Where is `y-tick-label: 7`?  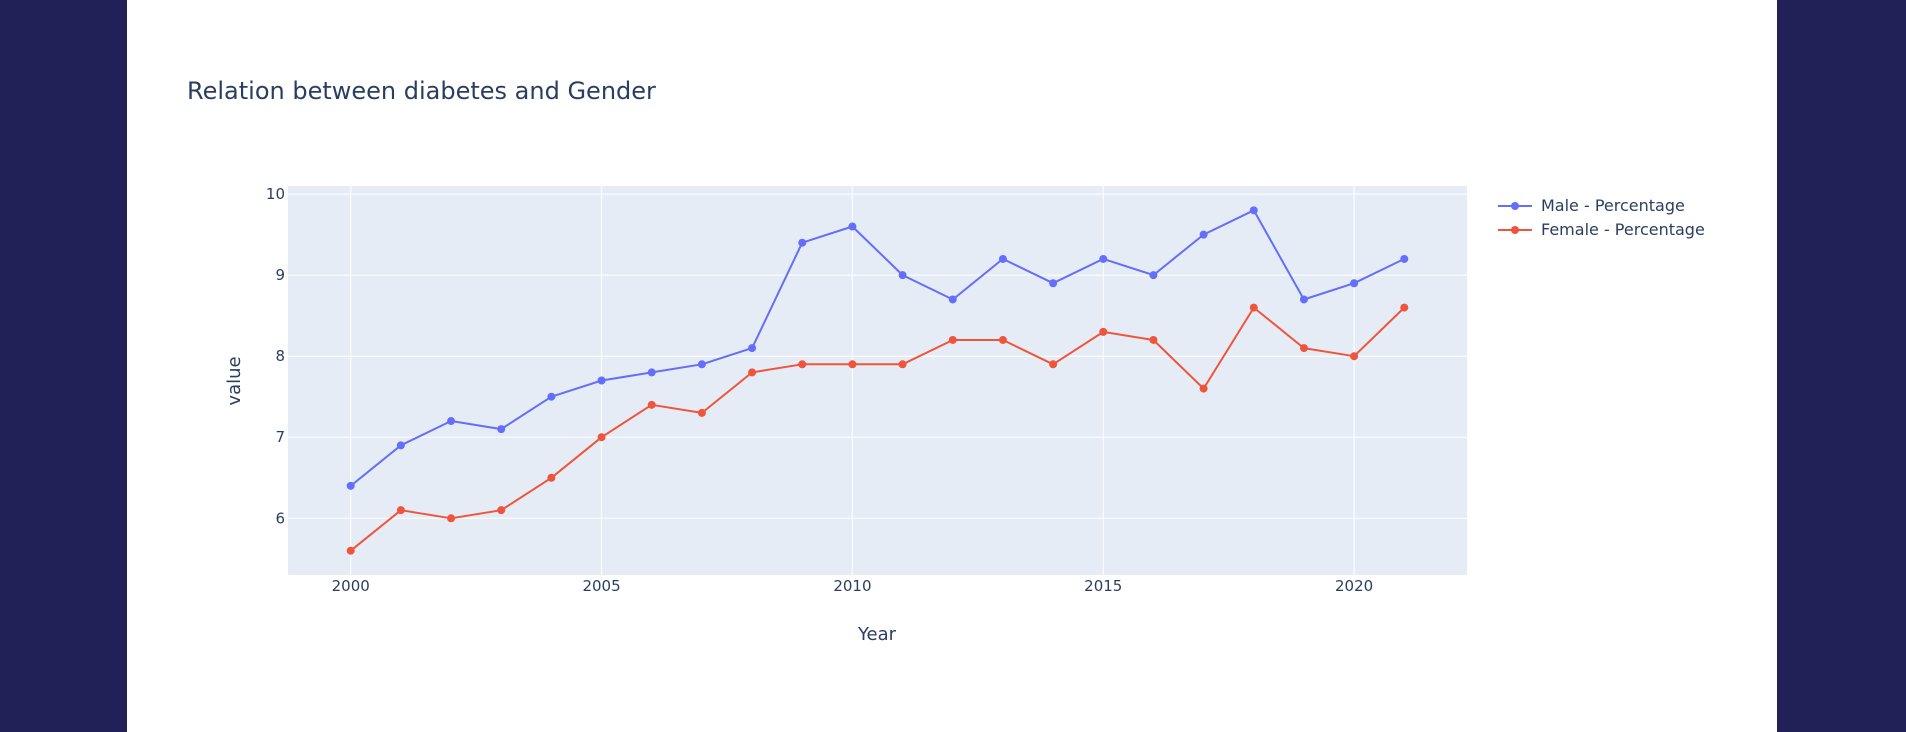
y-tick-label: 7 is located at coordinates (280, 437).